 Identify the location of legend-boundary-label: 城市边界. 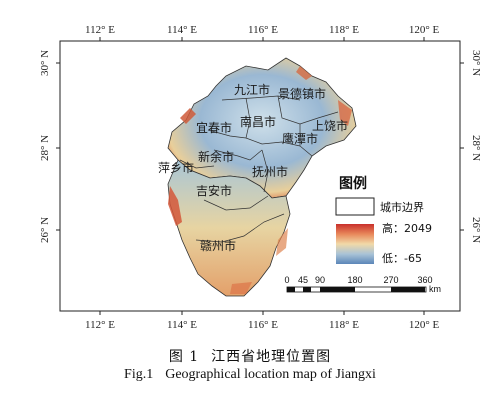
(402, 207).